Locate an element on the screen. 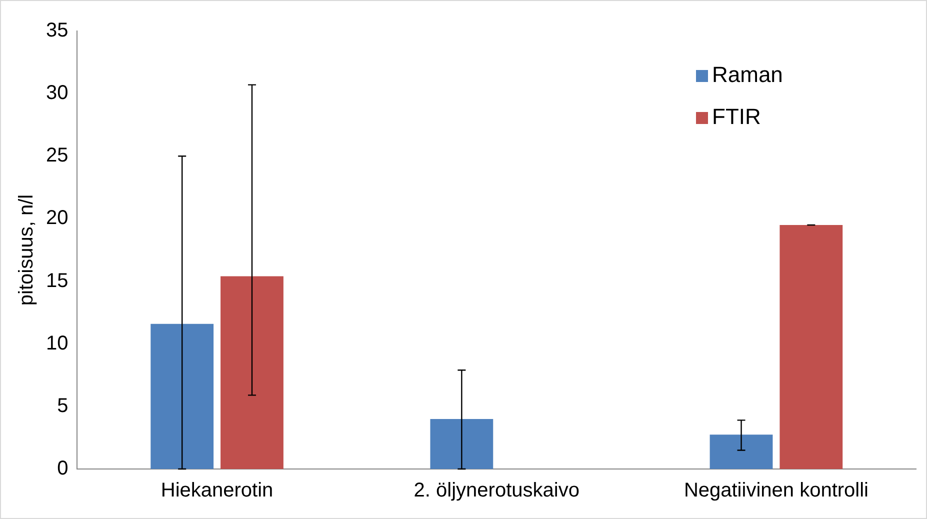  y-tick-label: 15 is located at coordinates (57, 281).